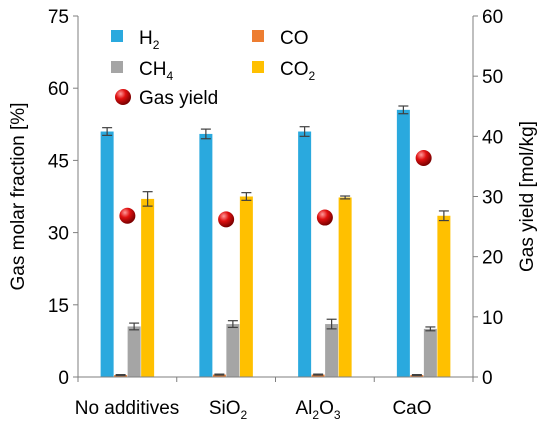 Image resolution: width=550 pixels, height=429 pixels. I want to click on legend-label-co: CO, so click(294, 38).